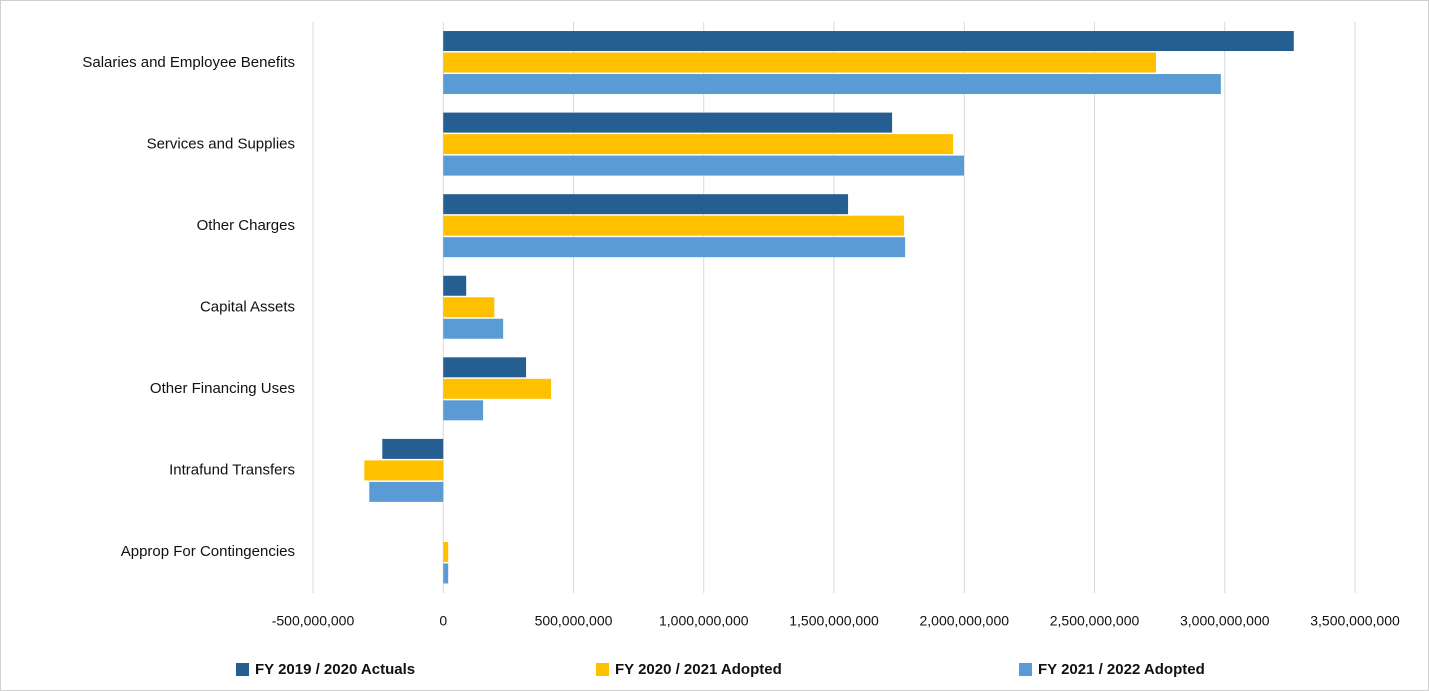 The height and width of the screenshot is (691, 1429). Describe the element at coordinates (188, 62) in the screenshot. I see `y-tick-label: Salaries and Employee Benefits` at that location.